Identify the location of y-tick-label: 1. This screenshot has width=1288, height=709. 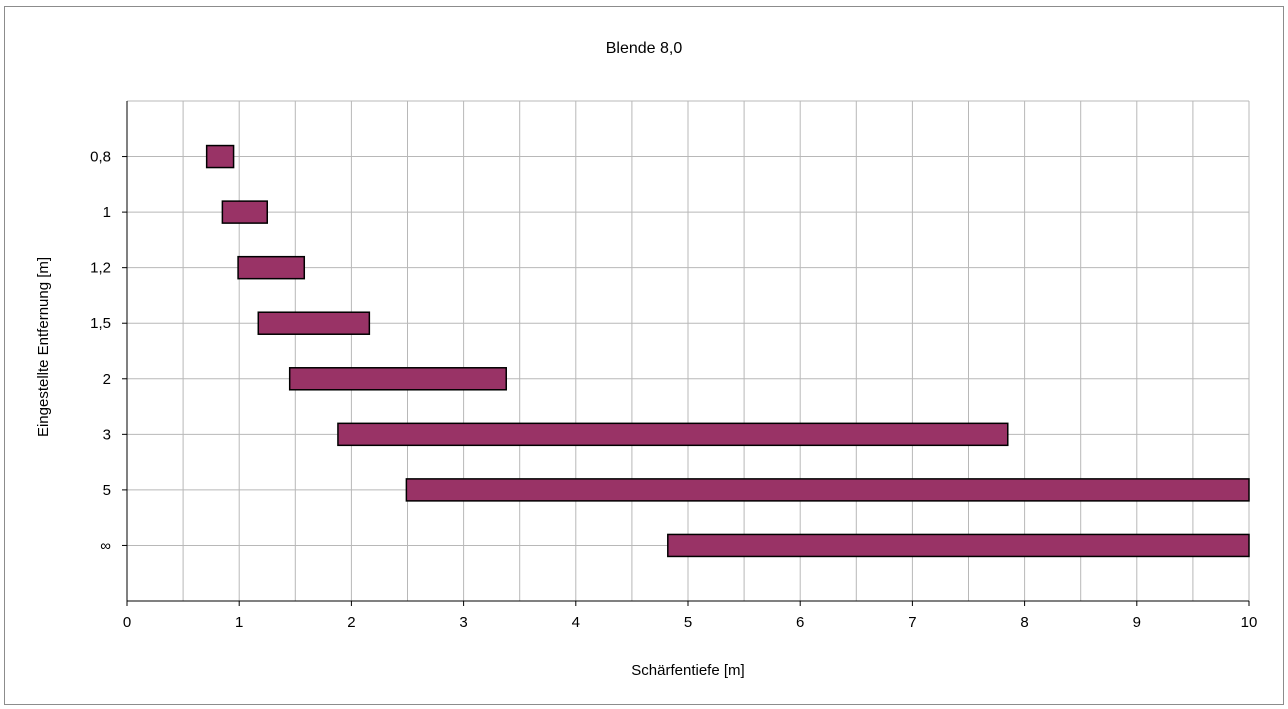
(107, 212).